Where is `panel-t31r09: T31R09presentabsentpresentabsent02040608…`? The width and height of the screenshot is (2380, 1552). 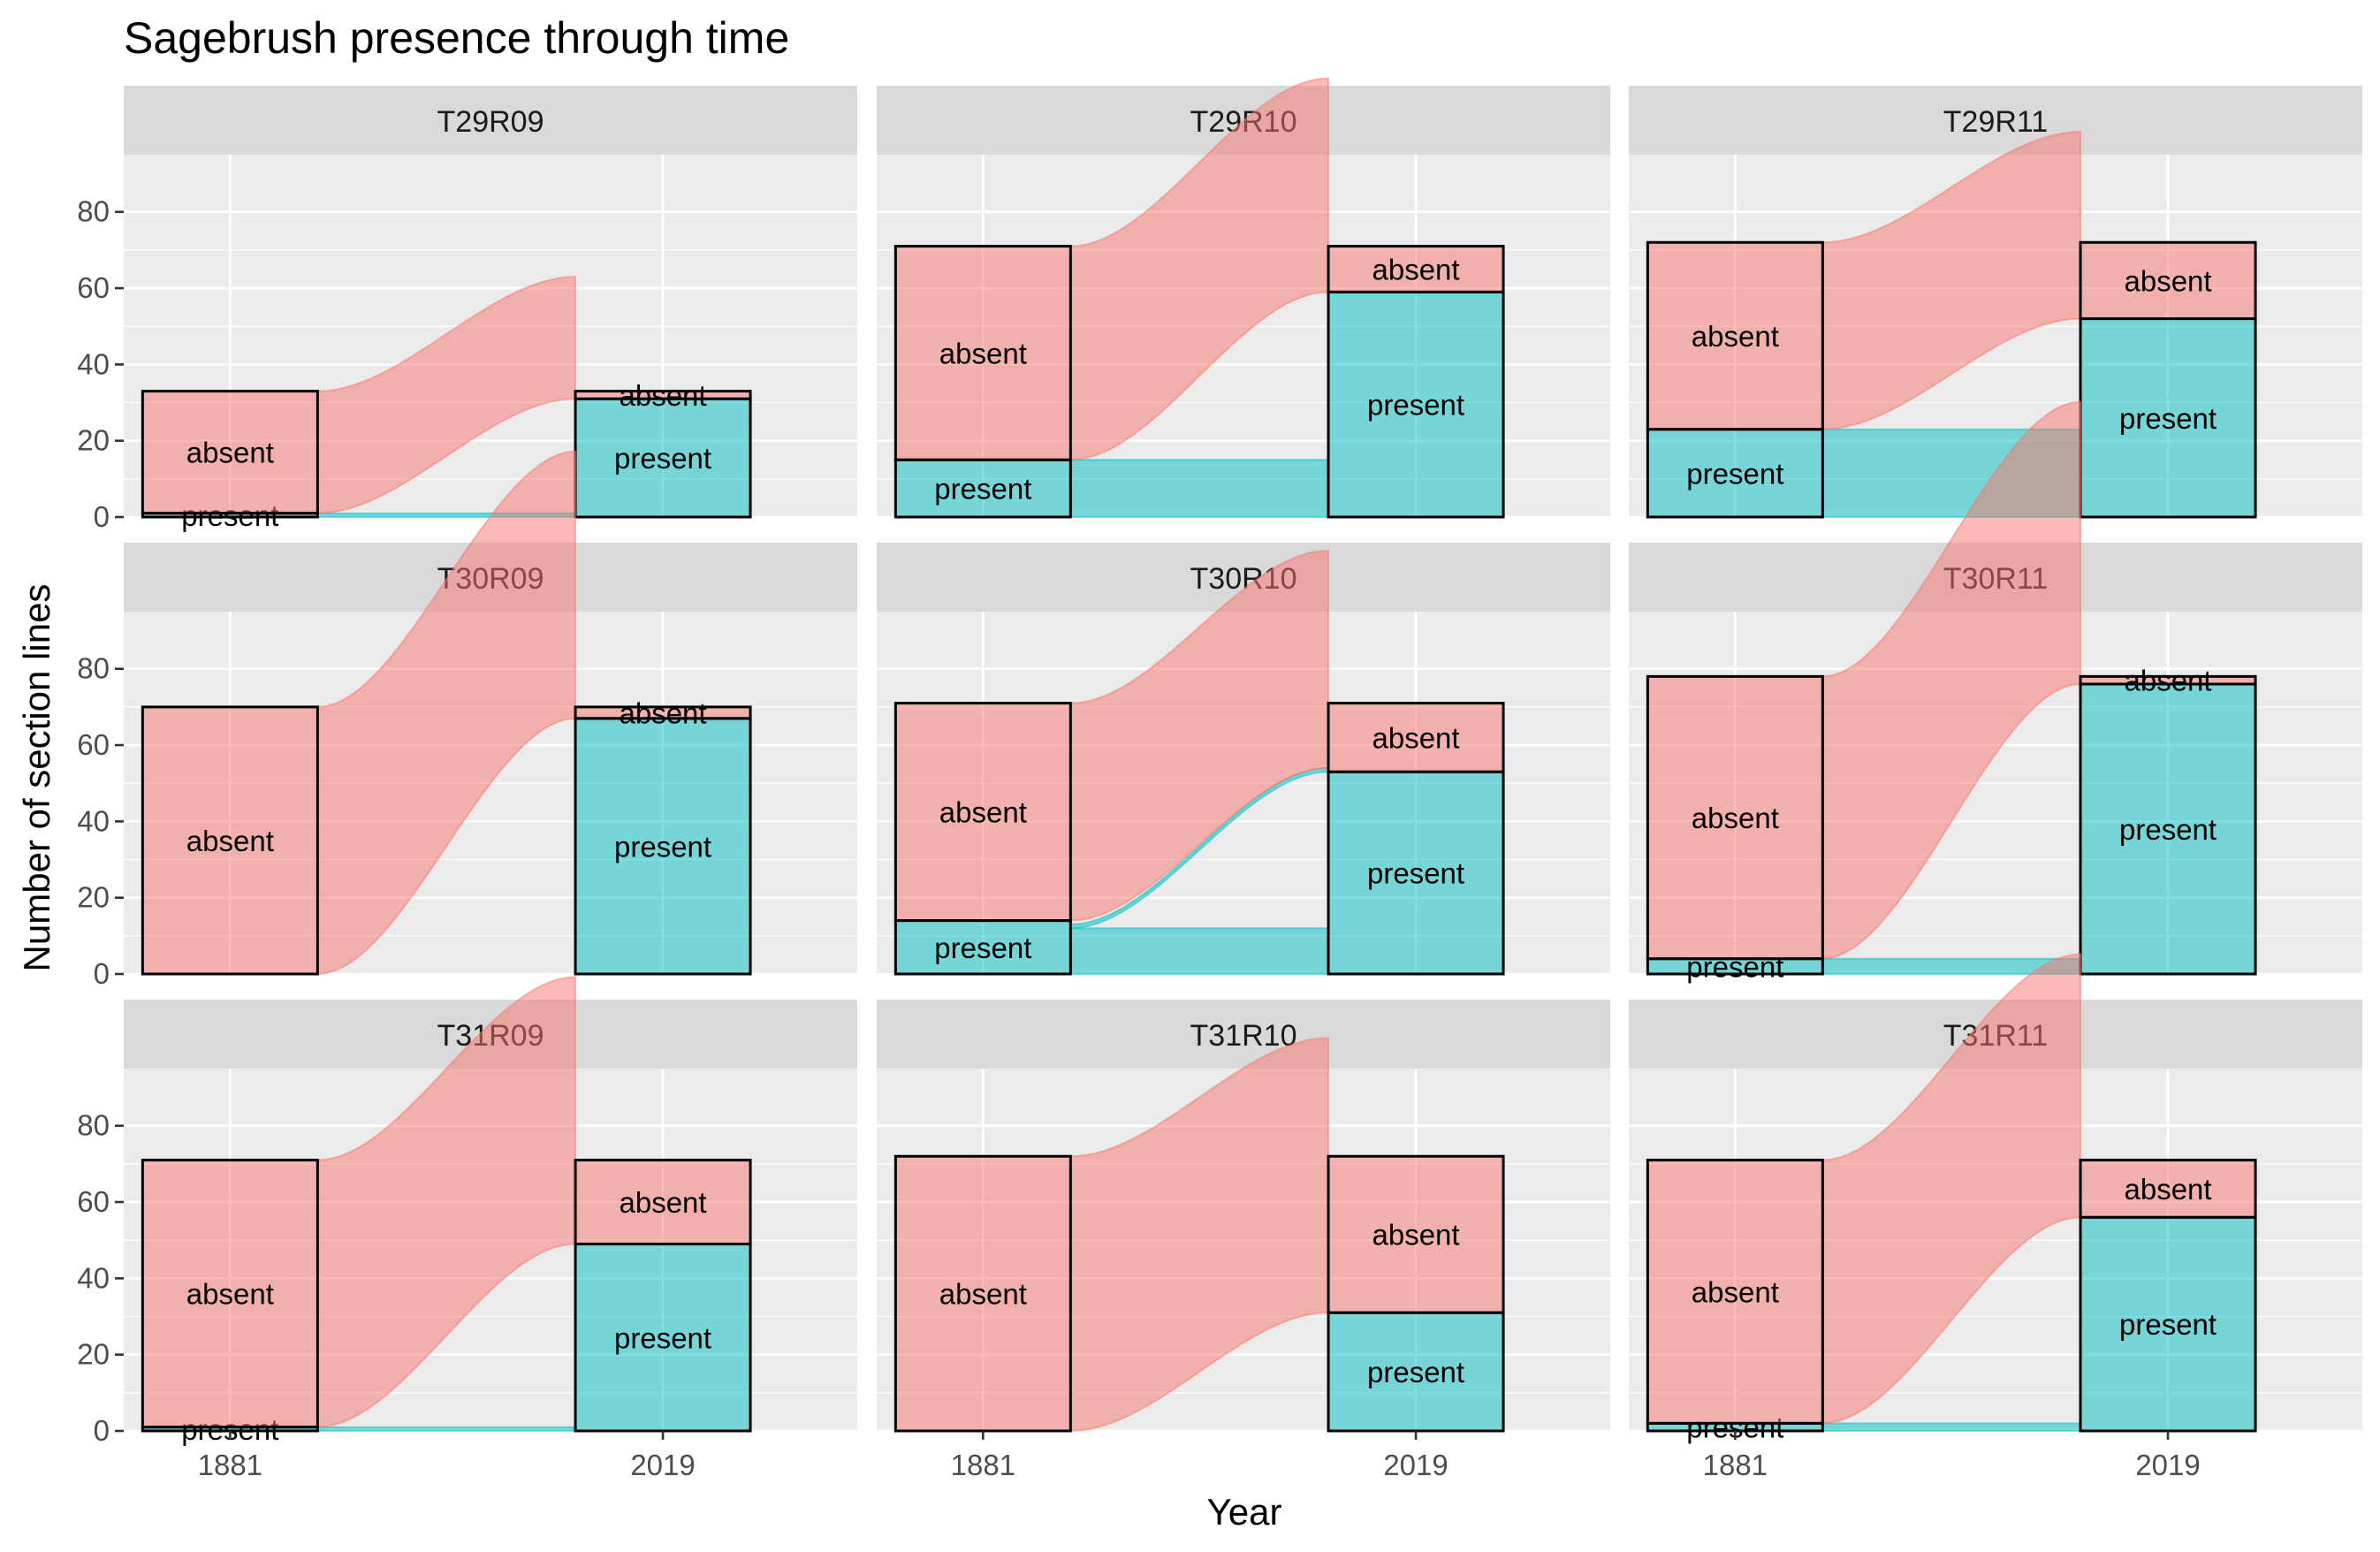 panel-t31r09: T31R09presentabsentpresentabsent02040608… is located at coordinates (467, 1228).